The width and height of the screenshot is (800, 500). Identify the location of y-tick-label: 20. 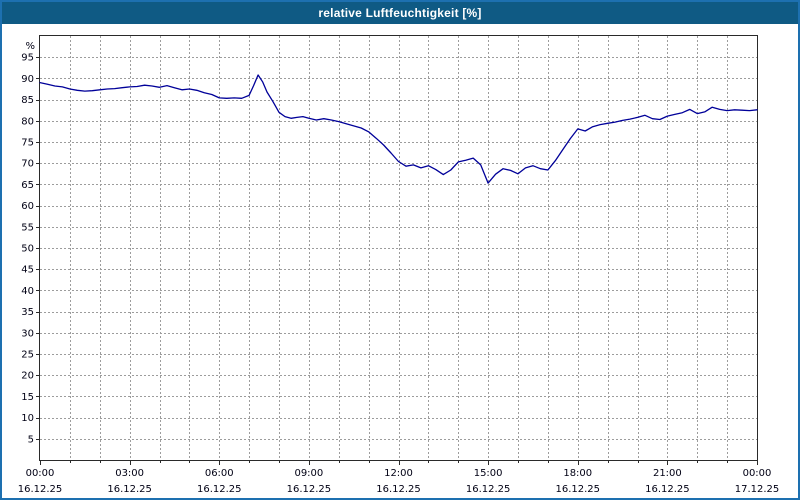
(27, 376).